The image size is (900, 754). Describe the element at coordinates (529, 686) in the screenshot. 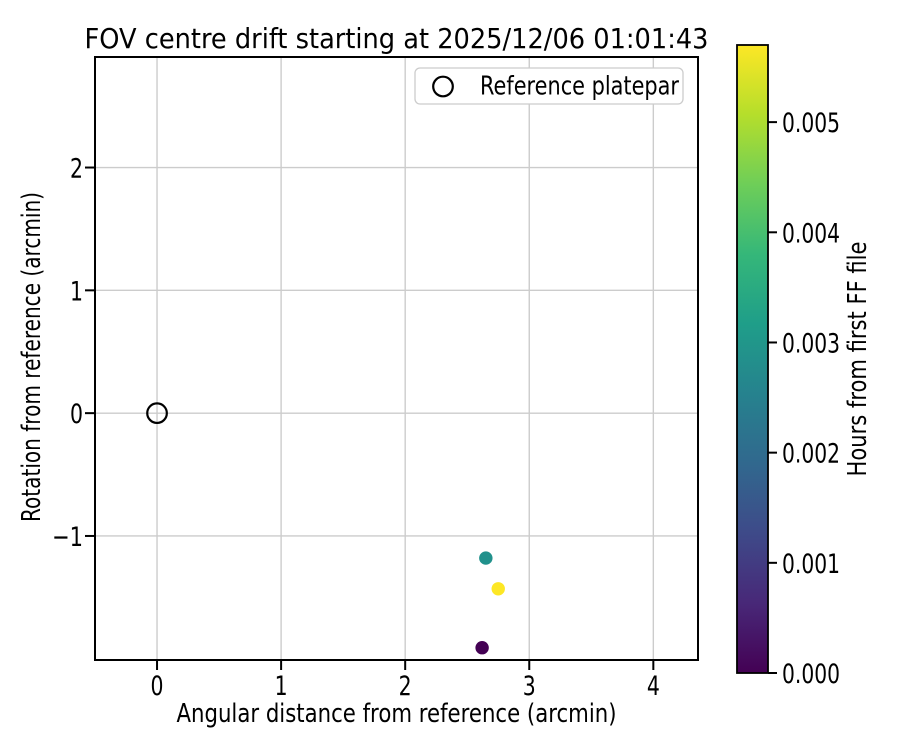

I see `x-tick-label: 3` at that location.